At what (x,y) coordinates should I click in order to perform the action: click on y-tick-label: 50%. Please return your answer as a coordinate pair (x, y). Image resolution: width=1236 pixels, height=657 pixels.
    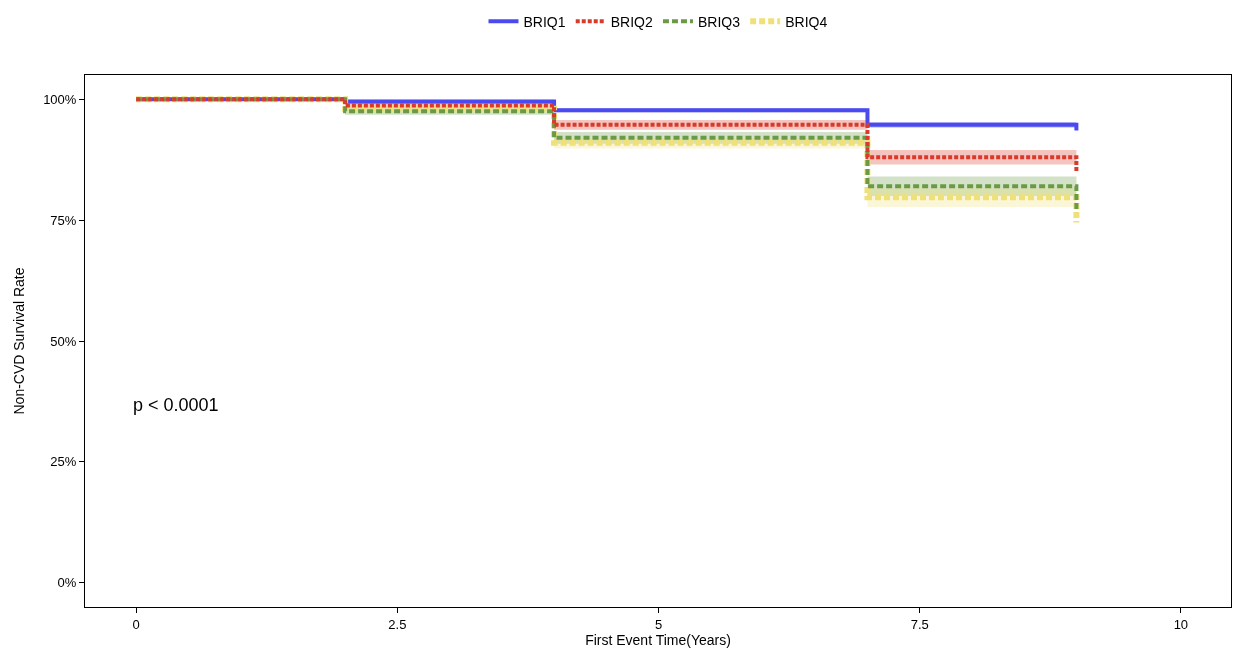
    Looking at the image, I should click on (63, 341).